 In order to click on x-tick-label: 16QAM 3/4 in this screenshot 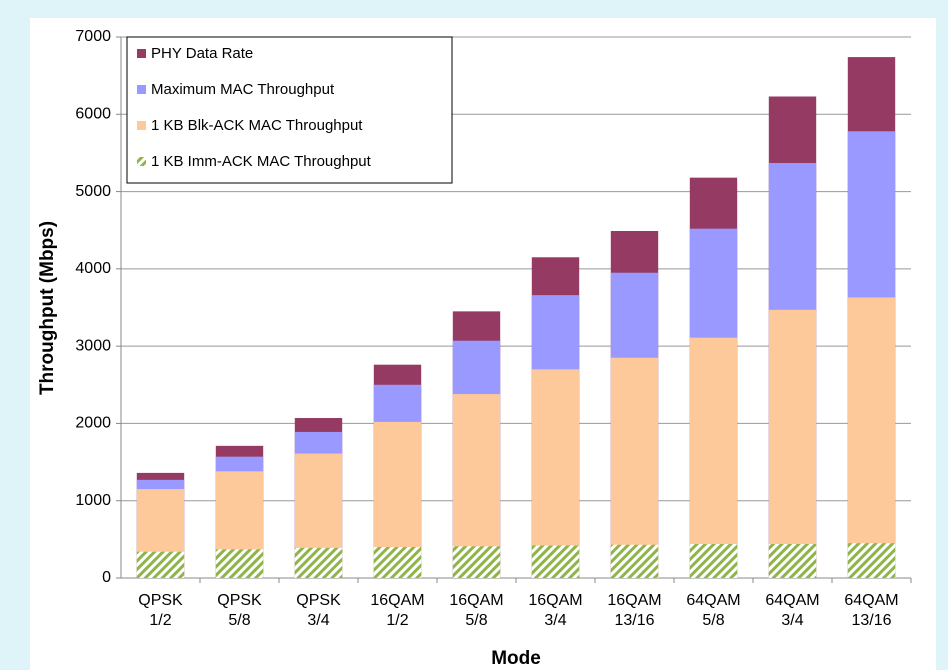, I will do `click(555, 610)`.